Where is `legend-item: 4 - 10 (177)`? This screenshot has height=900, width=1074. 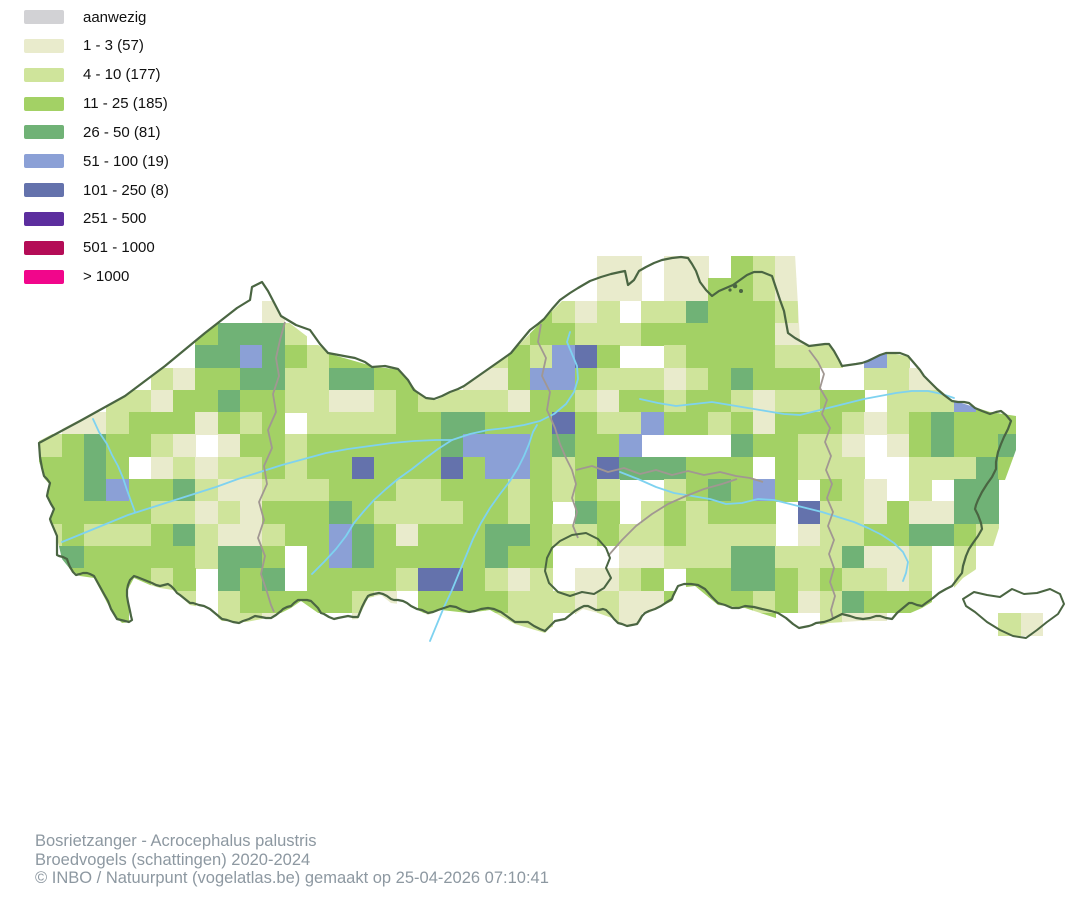
legend-item: 4 - 10 (177) is located at coordinates (92, 75).